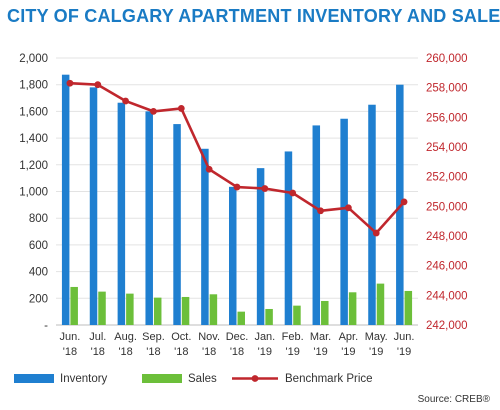  Describe the element at coordinates (209, 337) in the screenshot. I see `x-tick-label: Nov.` at that location.